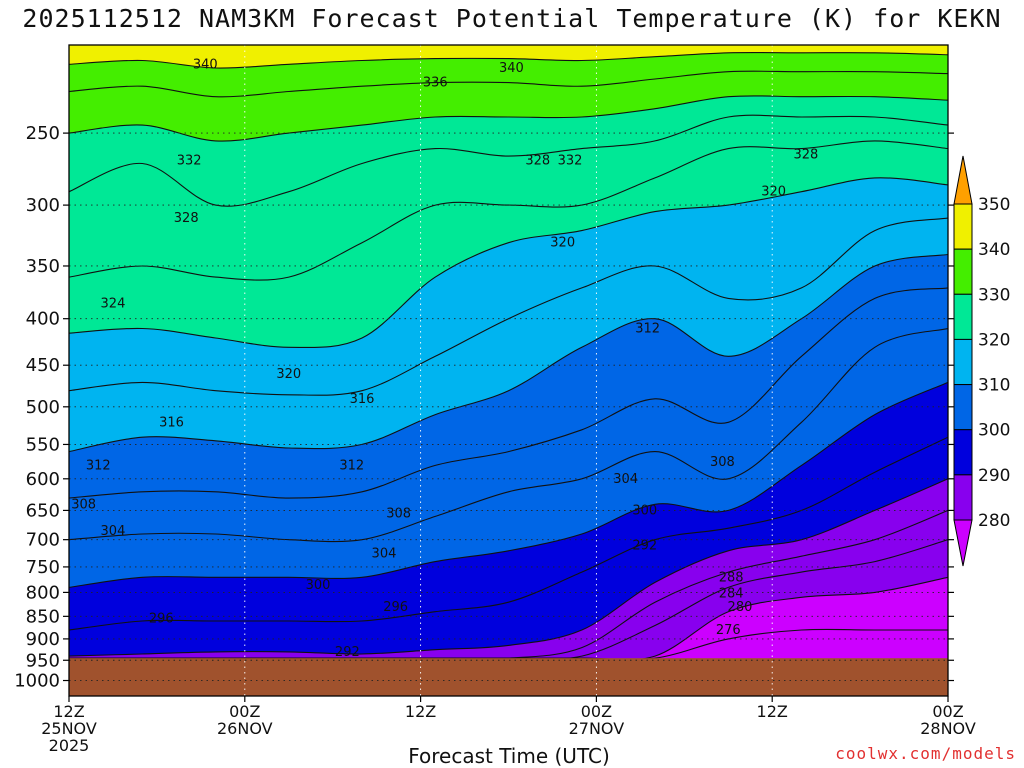 This screenshot has width=1024, height=768. I want to click on x-tick-label-60: 00Z, so click(947, 711).